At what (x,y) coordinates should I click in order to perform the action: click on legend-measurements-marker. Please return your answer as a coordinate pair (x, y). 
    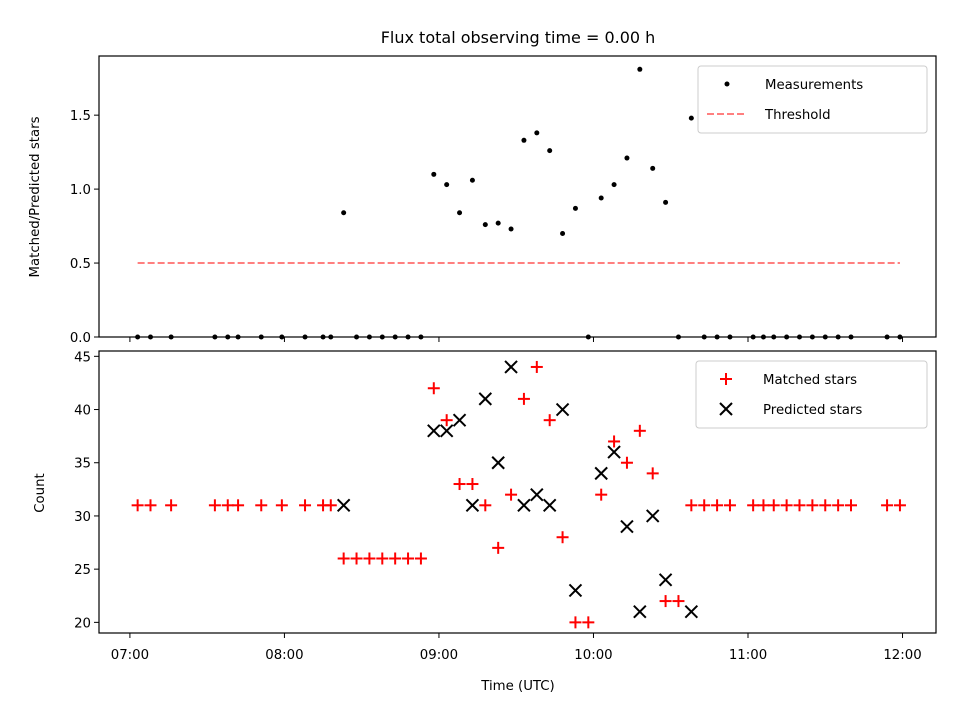
    Looking at the image, I should click on (727, 84).